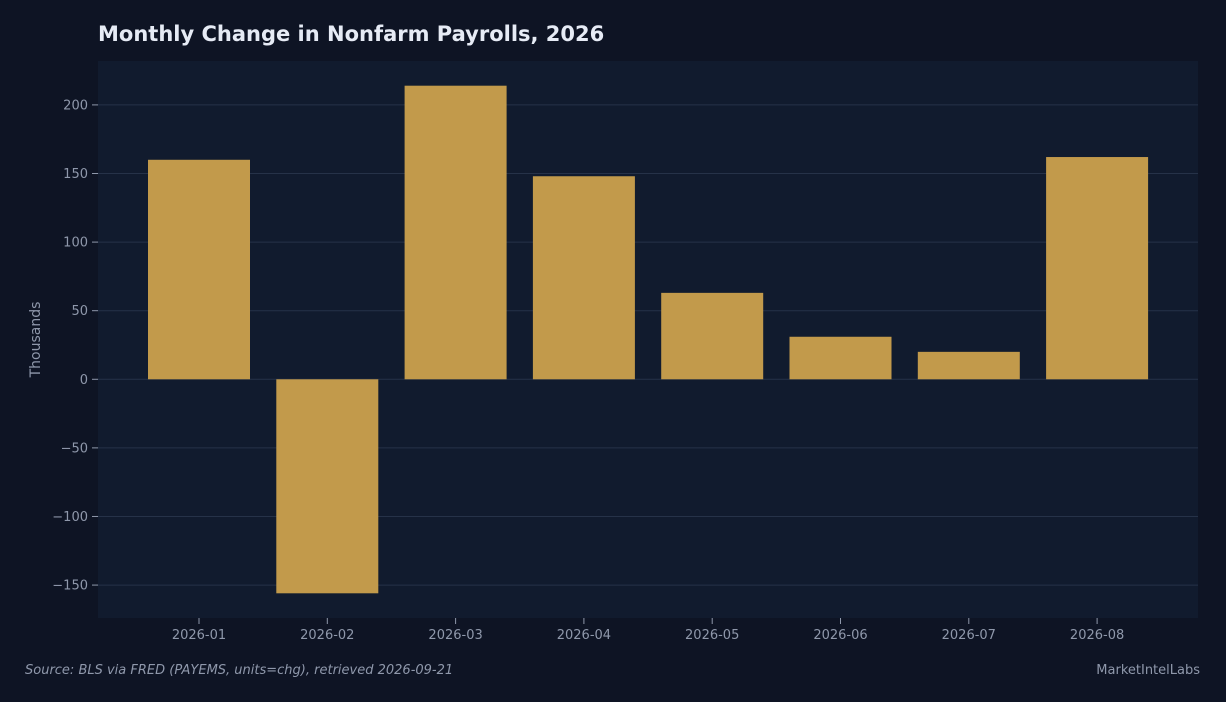  What do you see at coordinates (70, 586) in the screenshot?
I see `y-tick-label: −150` at bounding box center [70, 586].